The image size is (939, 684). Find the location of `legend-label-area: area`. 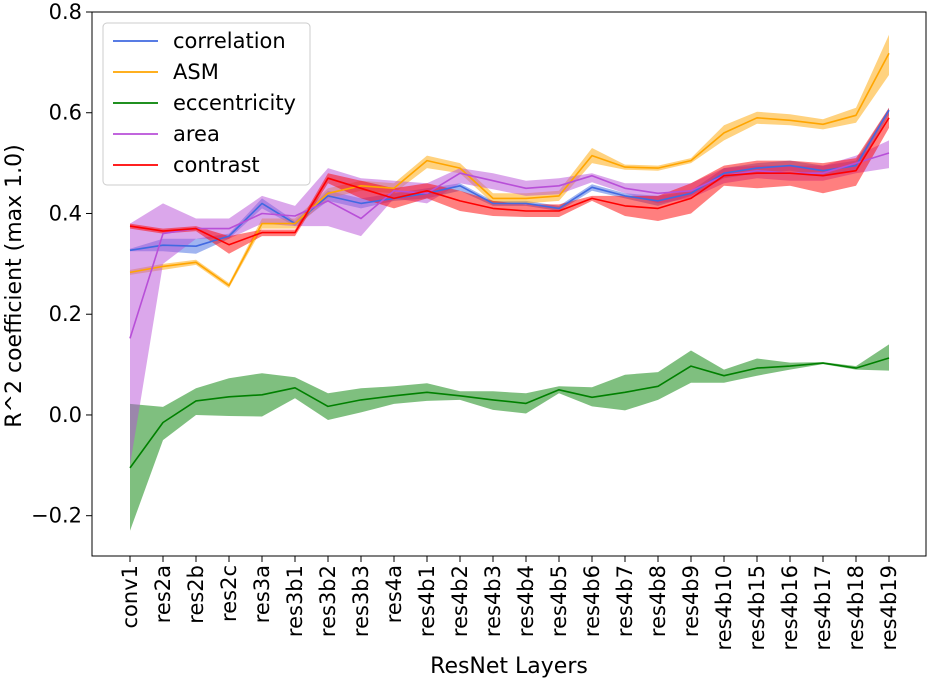

legend-label-area: area is located at coordinates (196, 134).